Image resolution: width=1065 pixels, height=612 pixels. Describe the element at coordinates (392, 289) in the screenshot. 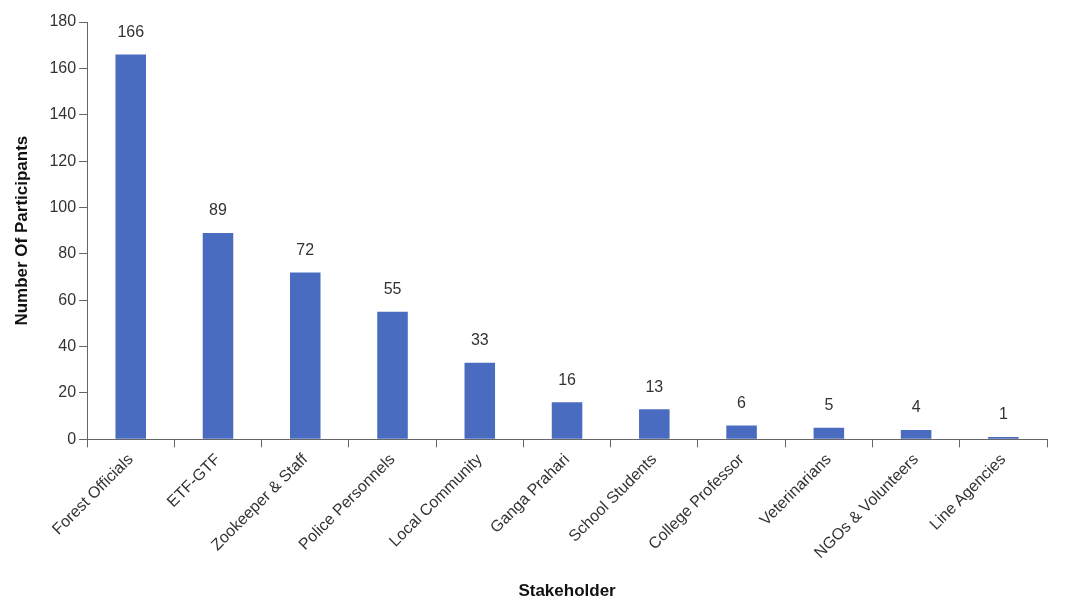

I see `data-label: 55` at that location.